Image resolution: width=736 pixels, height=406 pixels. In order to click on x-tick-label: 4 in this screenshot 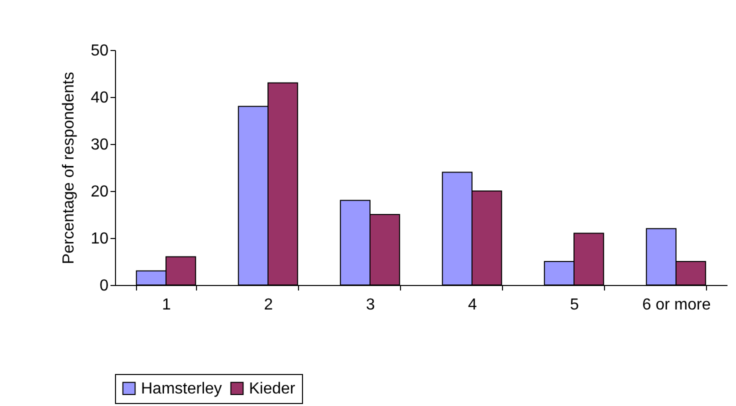, I will do `click(473, 305)`.